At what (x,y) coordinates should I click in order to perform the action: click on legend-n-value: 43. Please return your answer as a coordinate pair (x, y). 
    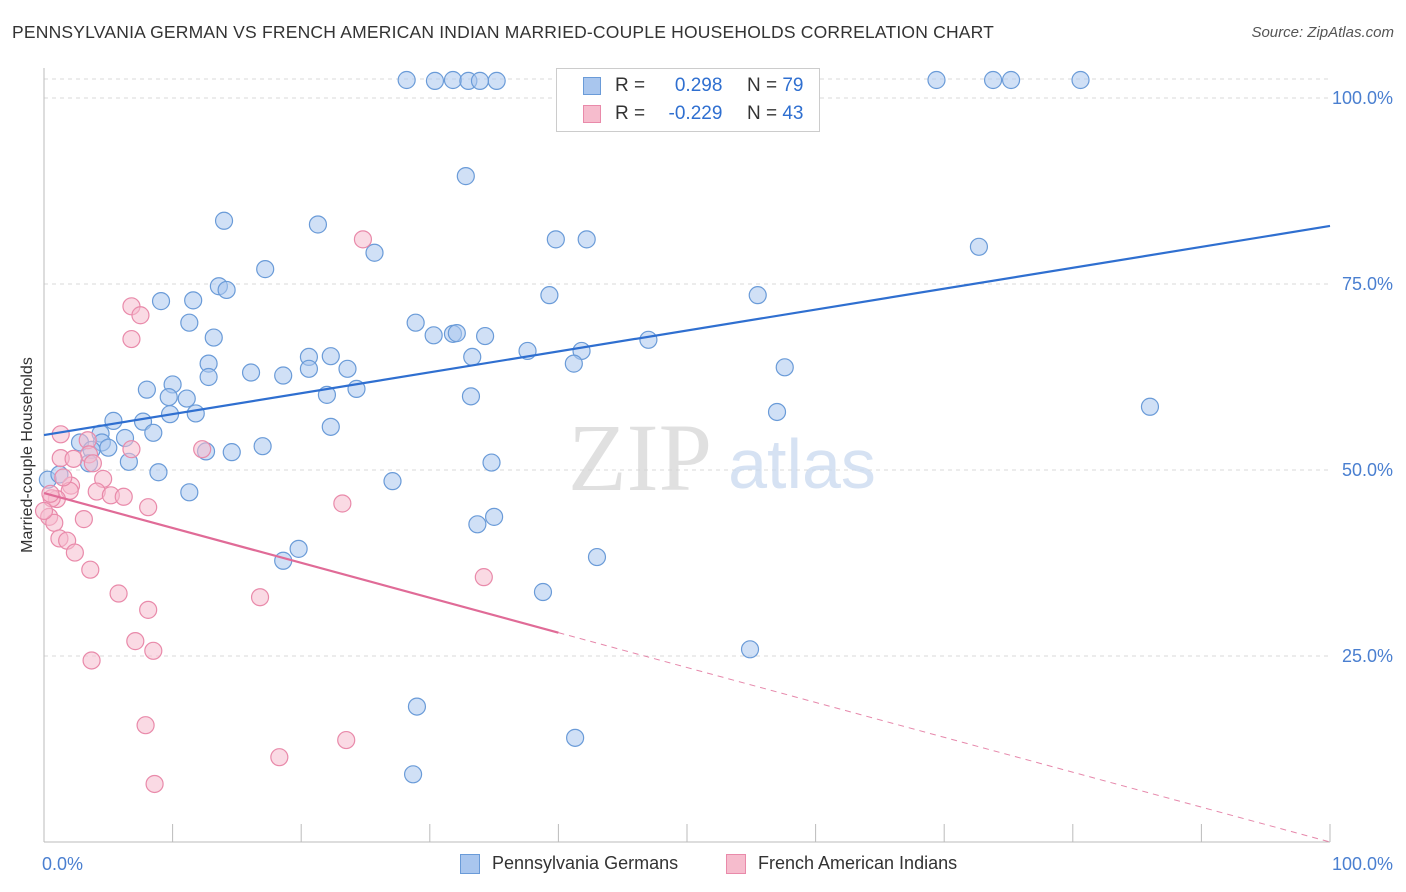
    Looking at the image, I should click on (793, 113).